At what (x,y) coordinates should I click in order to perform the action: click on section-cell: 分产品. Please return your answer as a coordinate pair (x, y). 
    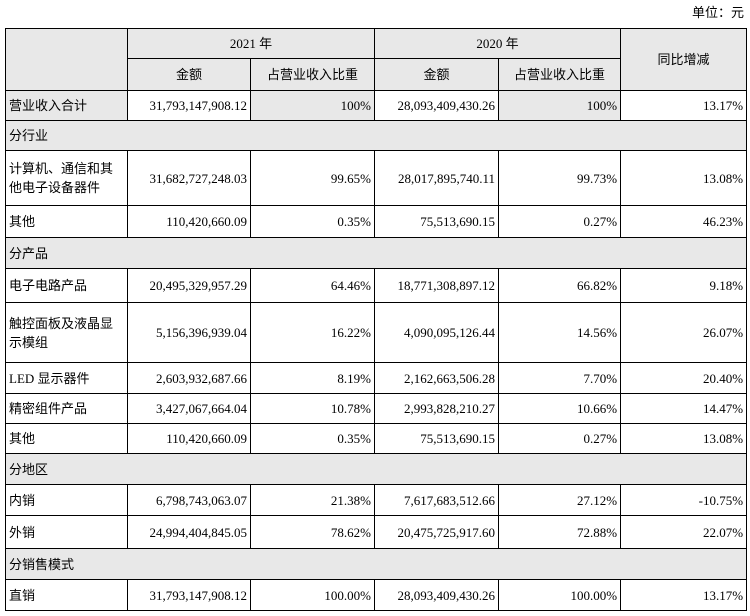
    Looking at the image, I should click on (376, 253).